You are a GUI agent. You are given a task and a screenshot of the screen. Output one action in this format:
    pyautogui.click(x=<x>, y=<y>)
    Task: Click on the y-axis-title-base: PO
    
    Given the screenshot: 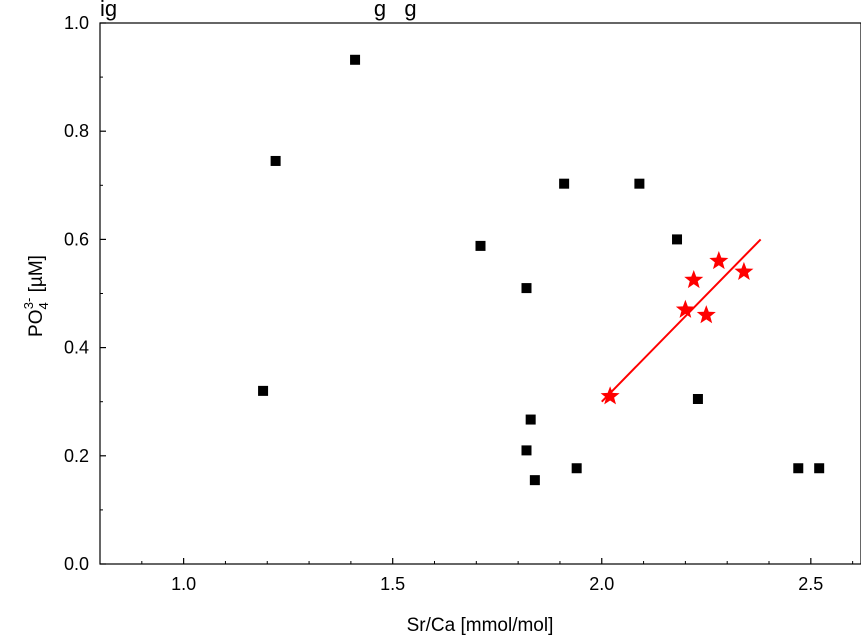 What is the action you would take?
    pyautogui.click(x=36, y=322)
    